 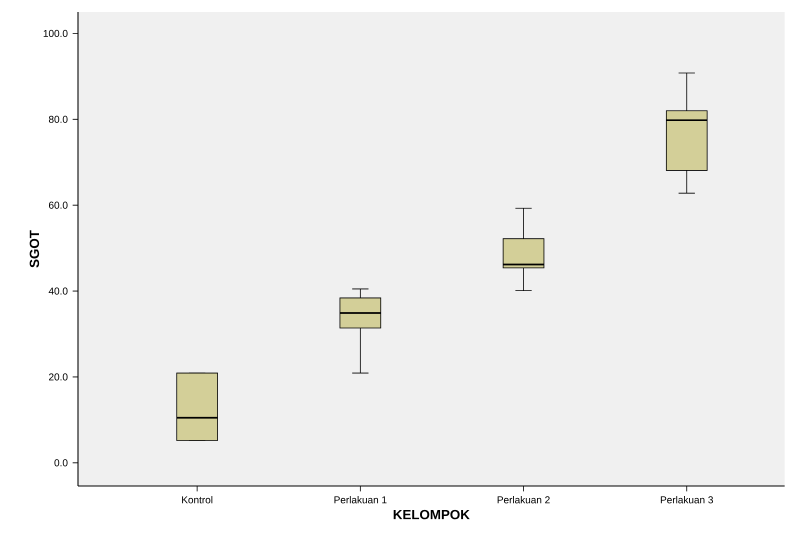 I want to click on y-tick-label: 60.0, so click(x=58, y=205).